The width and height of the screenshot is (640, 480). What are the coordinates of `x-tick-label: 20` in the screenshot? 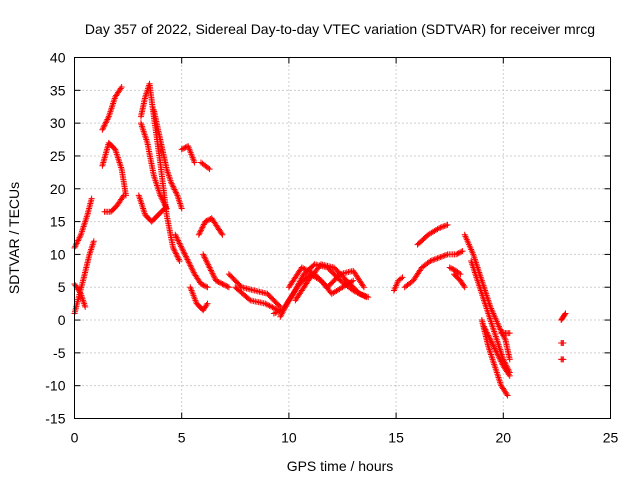 It's located at (504, 438).